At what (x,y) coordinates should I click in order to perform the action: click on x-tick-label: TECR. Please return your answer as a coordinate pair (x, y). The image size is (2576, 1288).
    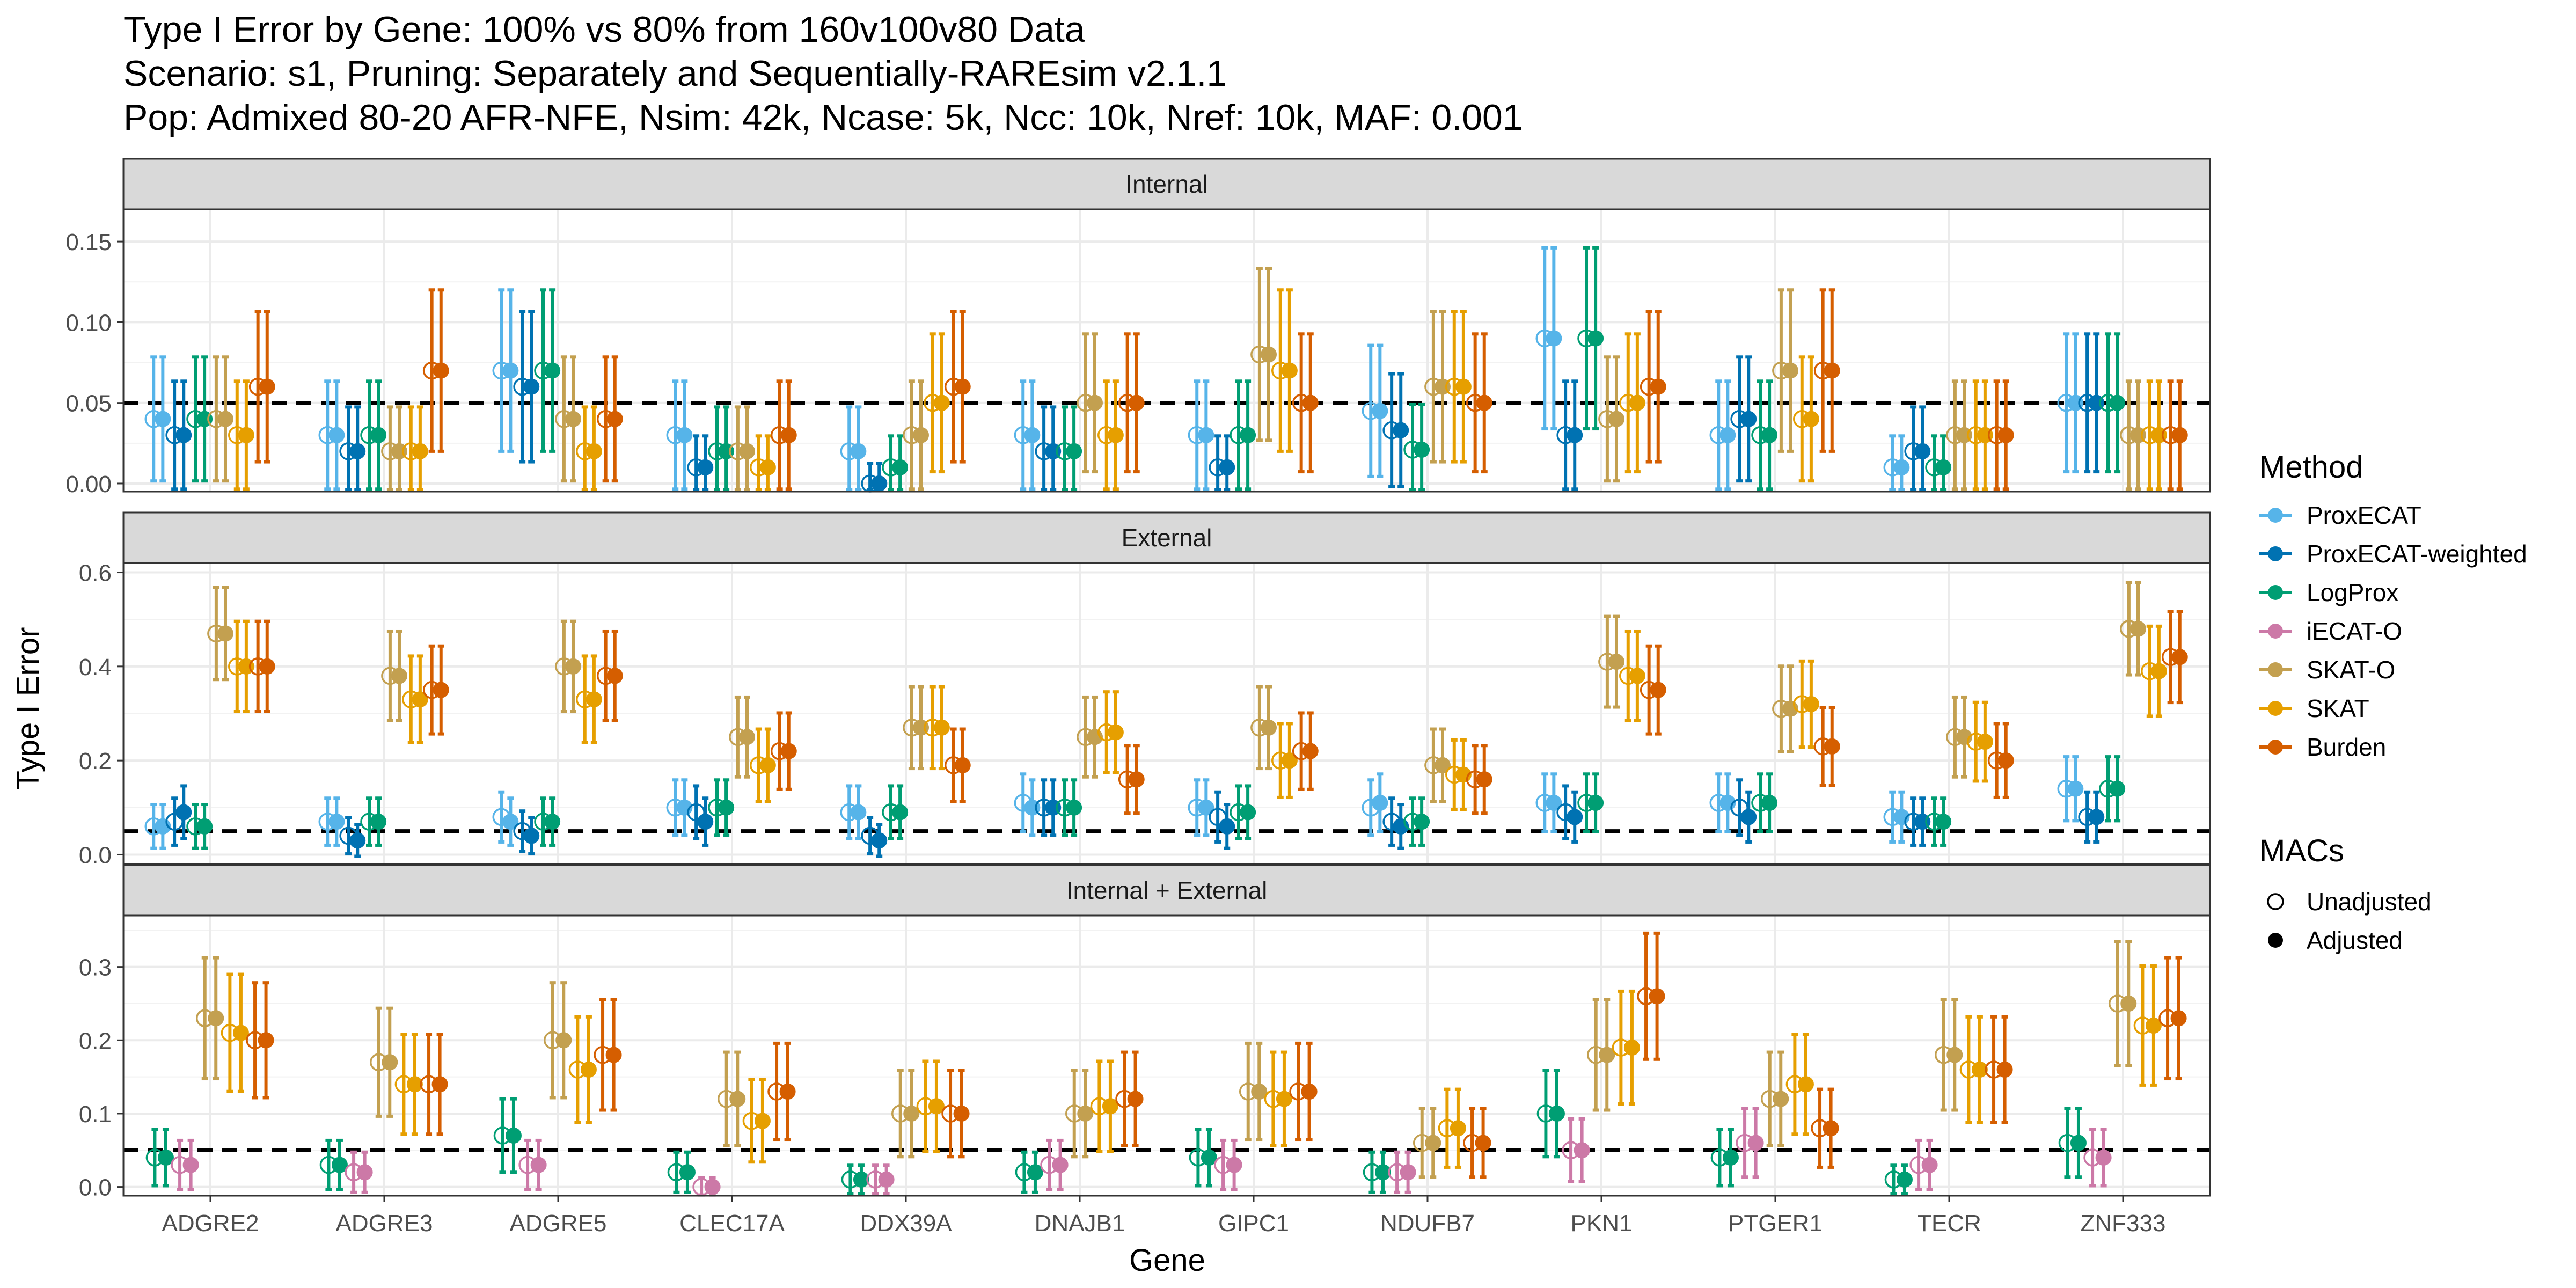
    Looking at the image, I should click on (1949, 1223).